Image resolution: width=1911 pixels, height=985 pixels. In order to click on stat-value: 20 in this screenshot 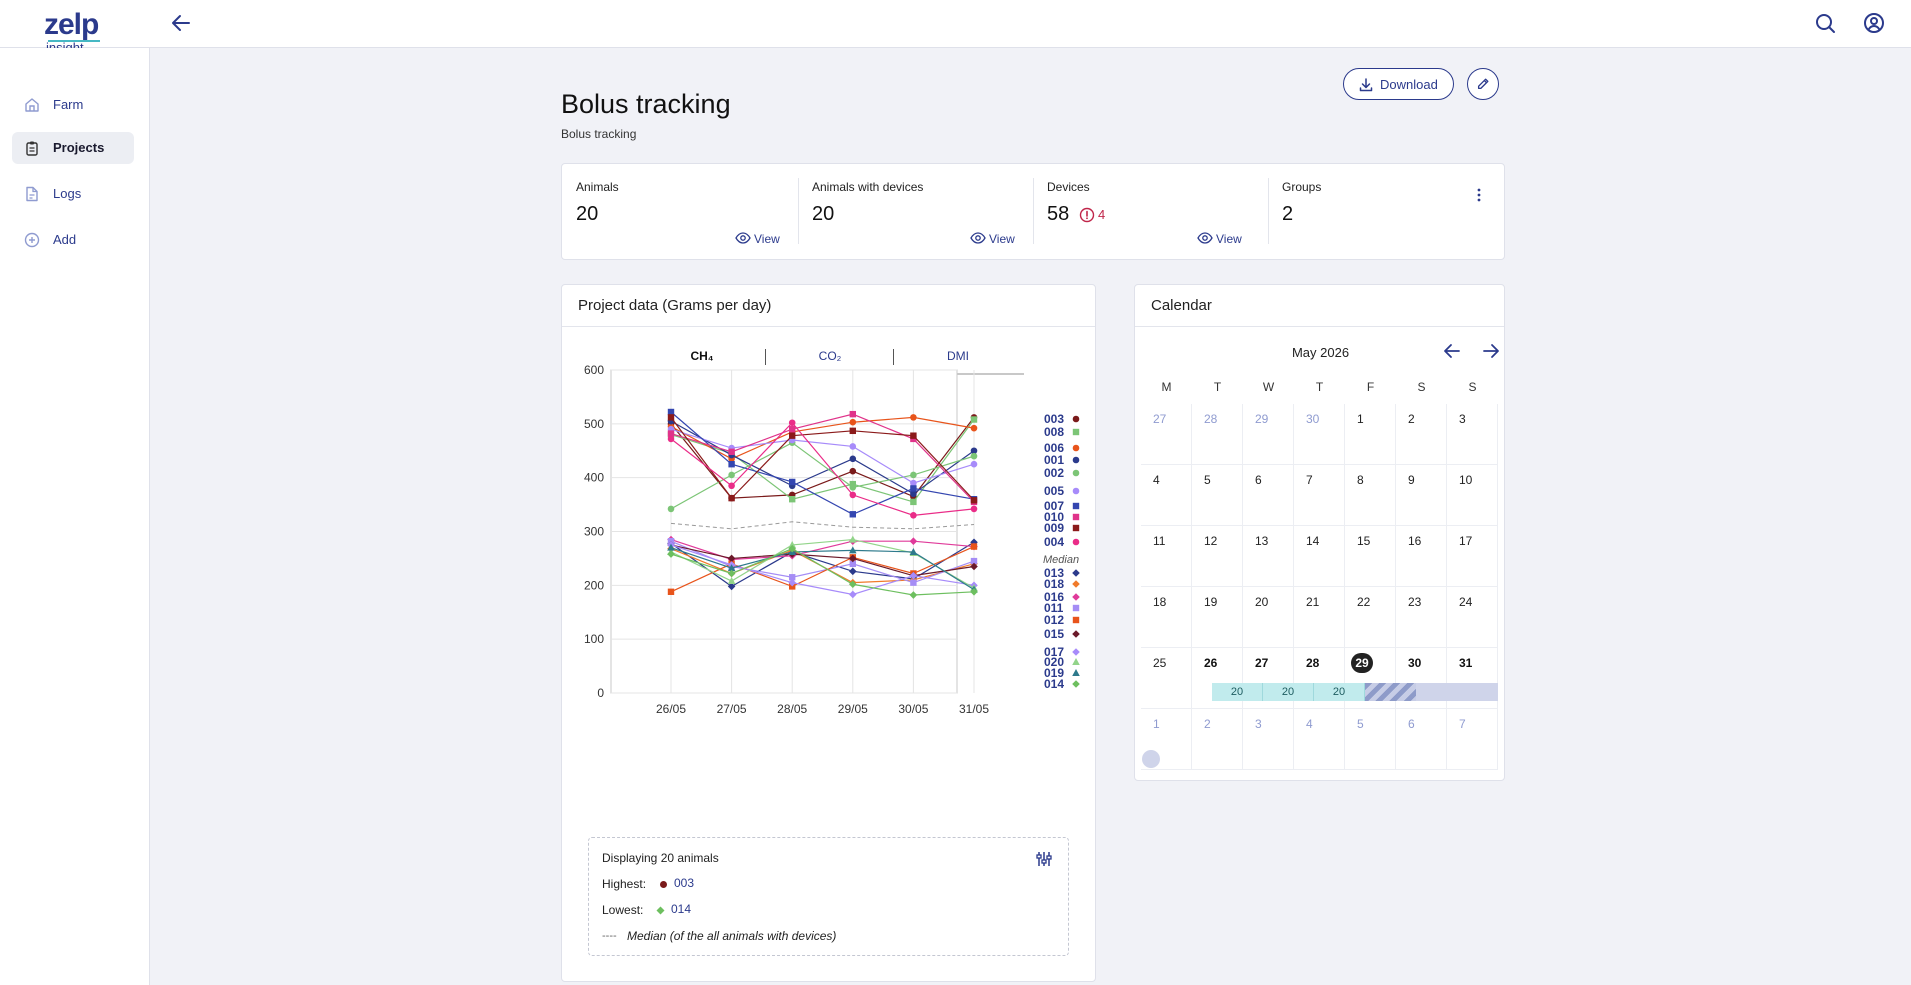, I will do `click(587, 214)`.